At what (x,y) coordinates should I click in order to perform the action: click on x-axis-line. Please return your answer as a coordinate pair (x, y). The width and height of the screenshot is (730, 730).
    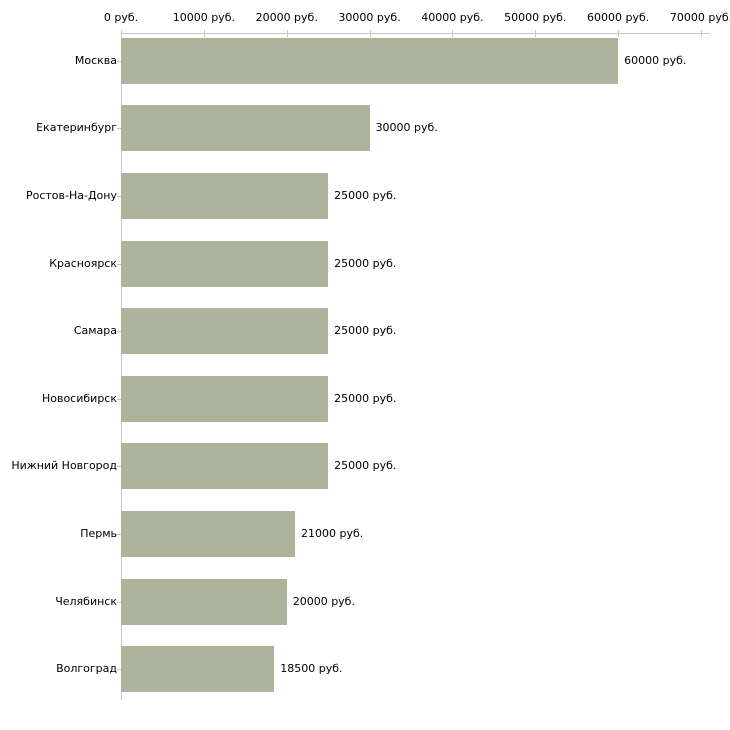
    Looking at the image, I should click on (415, 33).